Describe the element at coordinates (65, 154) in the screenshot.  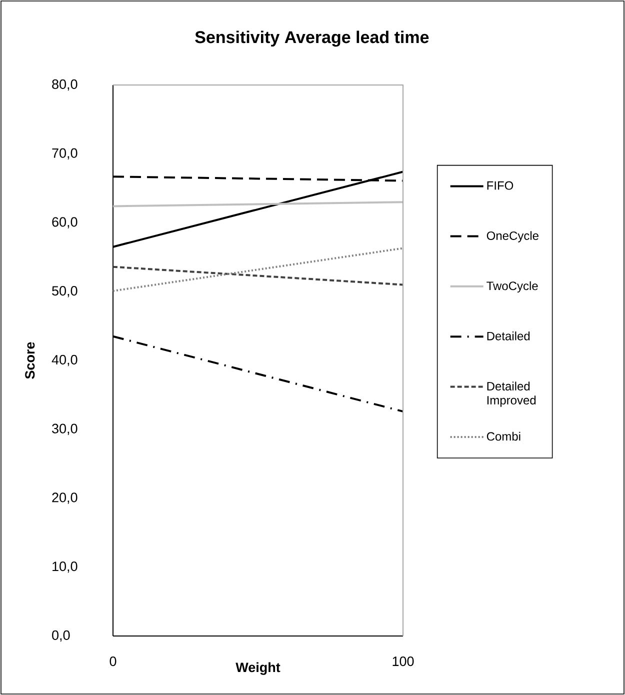
I see `y-tick-label: 70,0` at that location.